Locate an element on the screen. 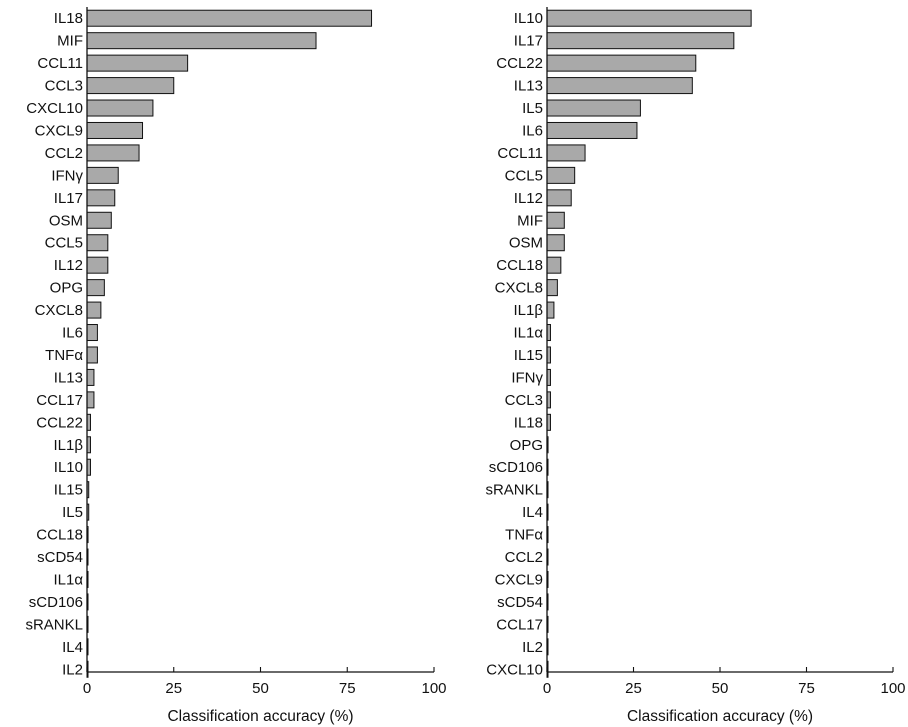 Image resolution: width=908 pixels, height=727 pixels. category-label: CCL18 is located at coordinates (519, 265).